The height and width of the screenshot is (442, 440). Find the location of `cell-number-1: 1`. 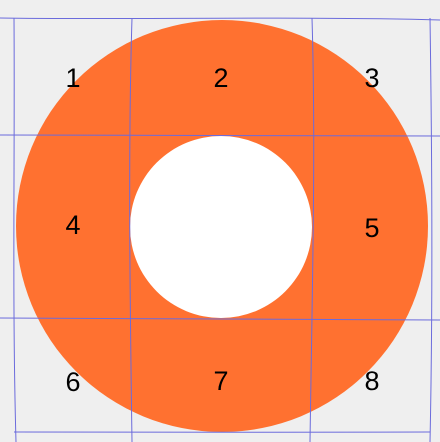

cell-number-1: 1 is located at coordinates (72, 78).